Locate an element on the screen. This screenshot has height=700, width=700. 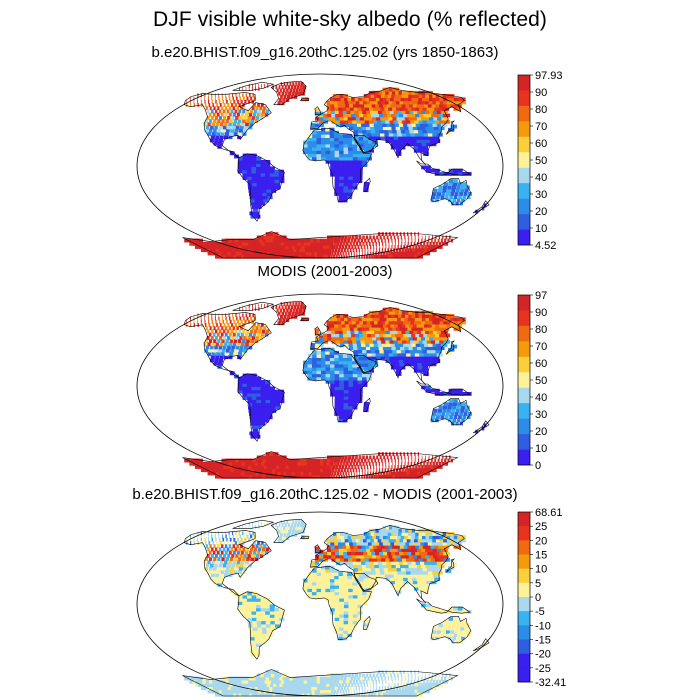
panel-2-title: MODIS (2001-2003) is located at coordinates (325, 271).